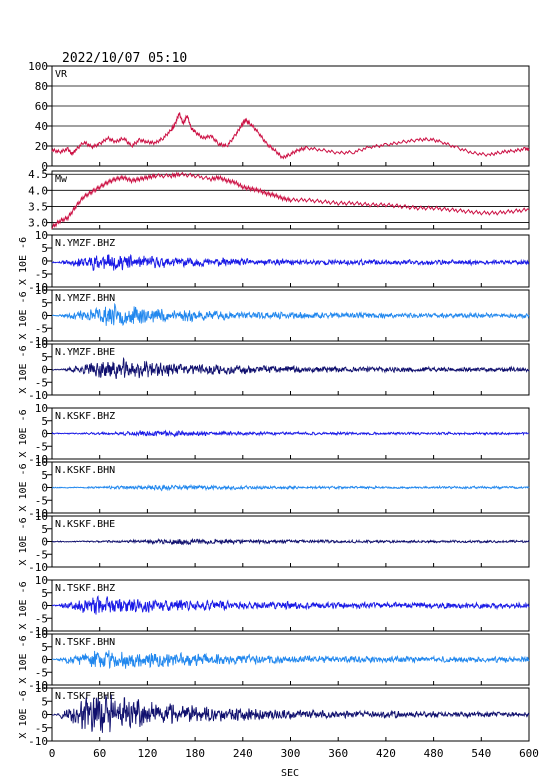 The image size is (554, 781). I want to click on panel-frame, so click(290, 116).